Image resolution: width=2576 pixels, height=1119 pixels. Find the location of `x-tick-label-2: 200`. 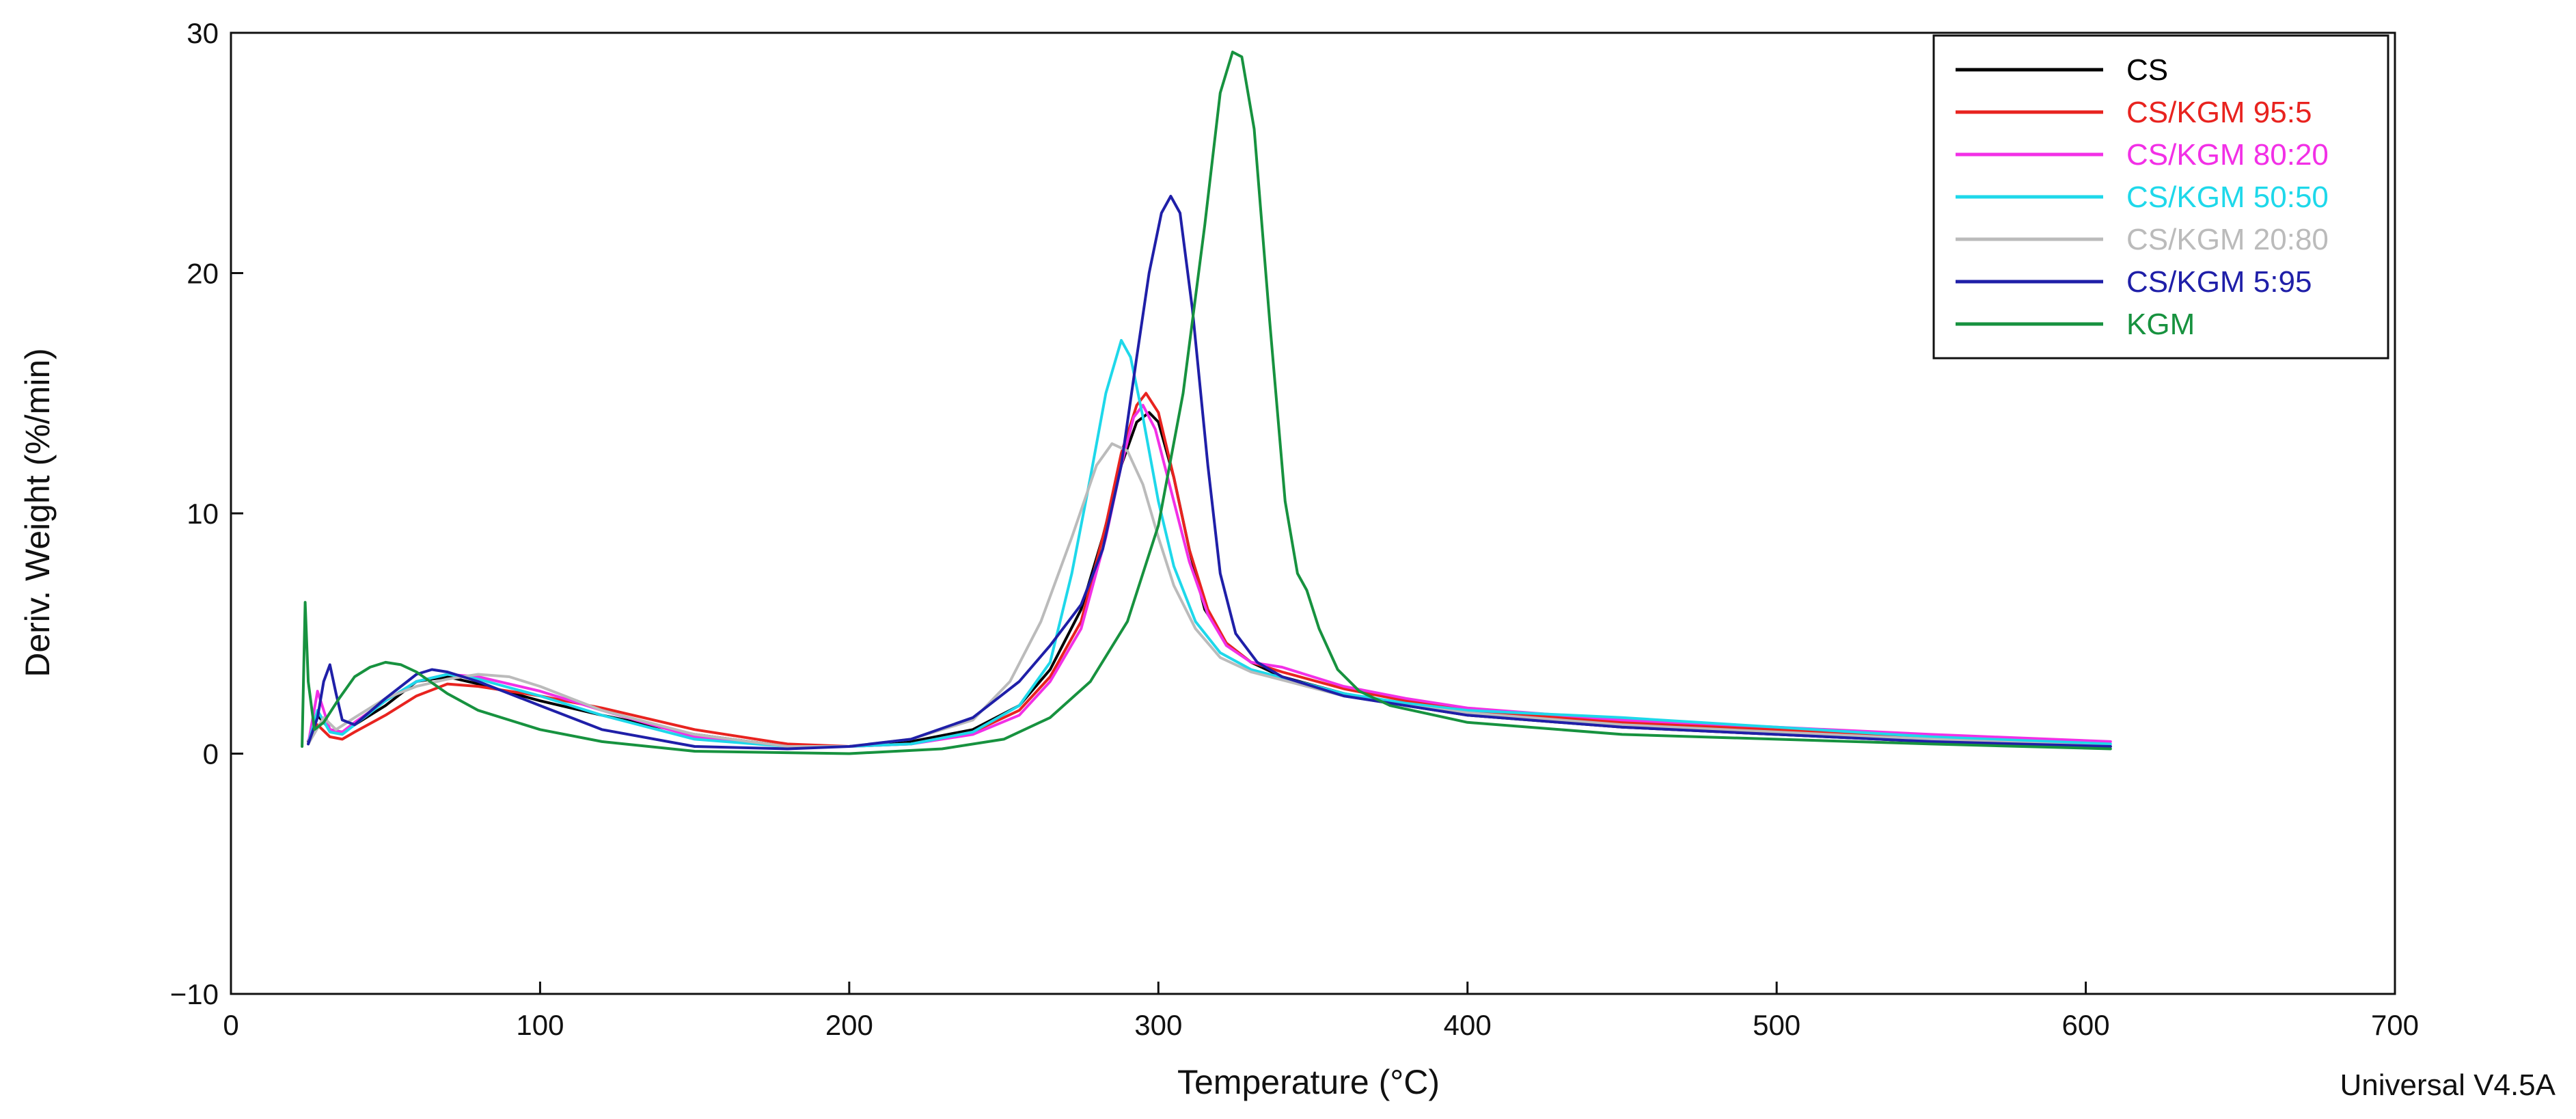

x-tick-label-2: 200 is located at coordinates (849, 1025).